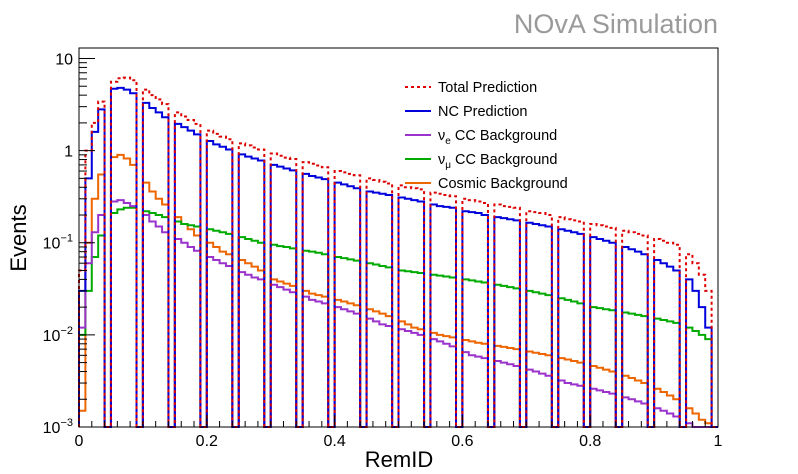 Image resolution: width=798 pixels, height=474 pixels. What do you see at coordinates (58, 243) in the screenshot?
I see `y-tick-label: 10⁻¹` at bounding box center [58, 243].